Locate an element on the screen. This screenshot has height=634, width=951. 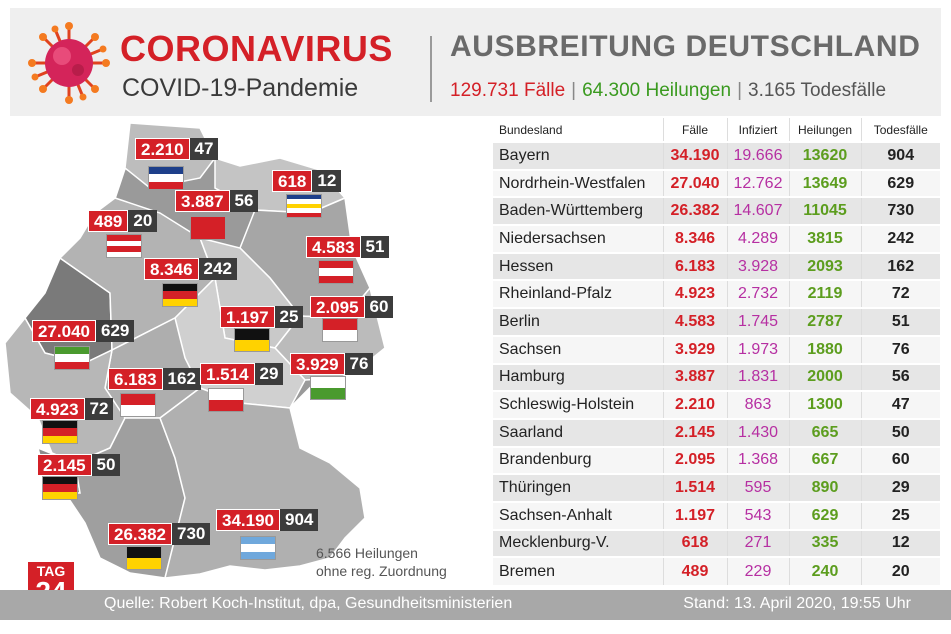
cell-bundesland: Hessen is located at coordinates (578, 266).